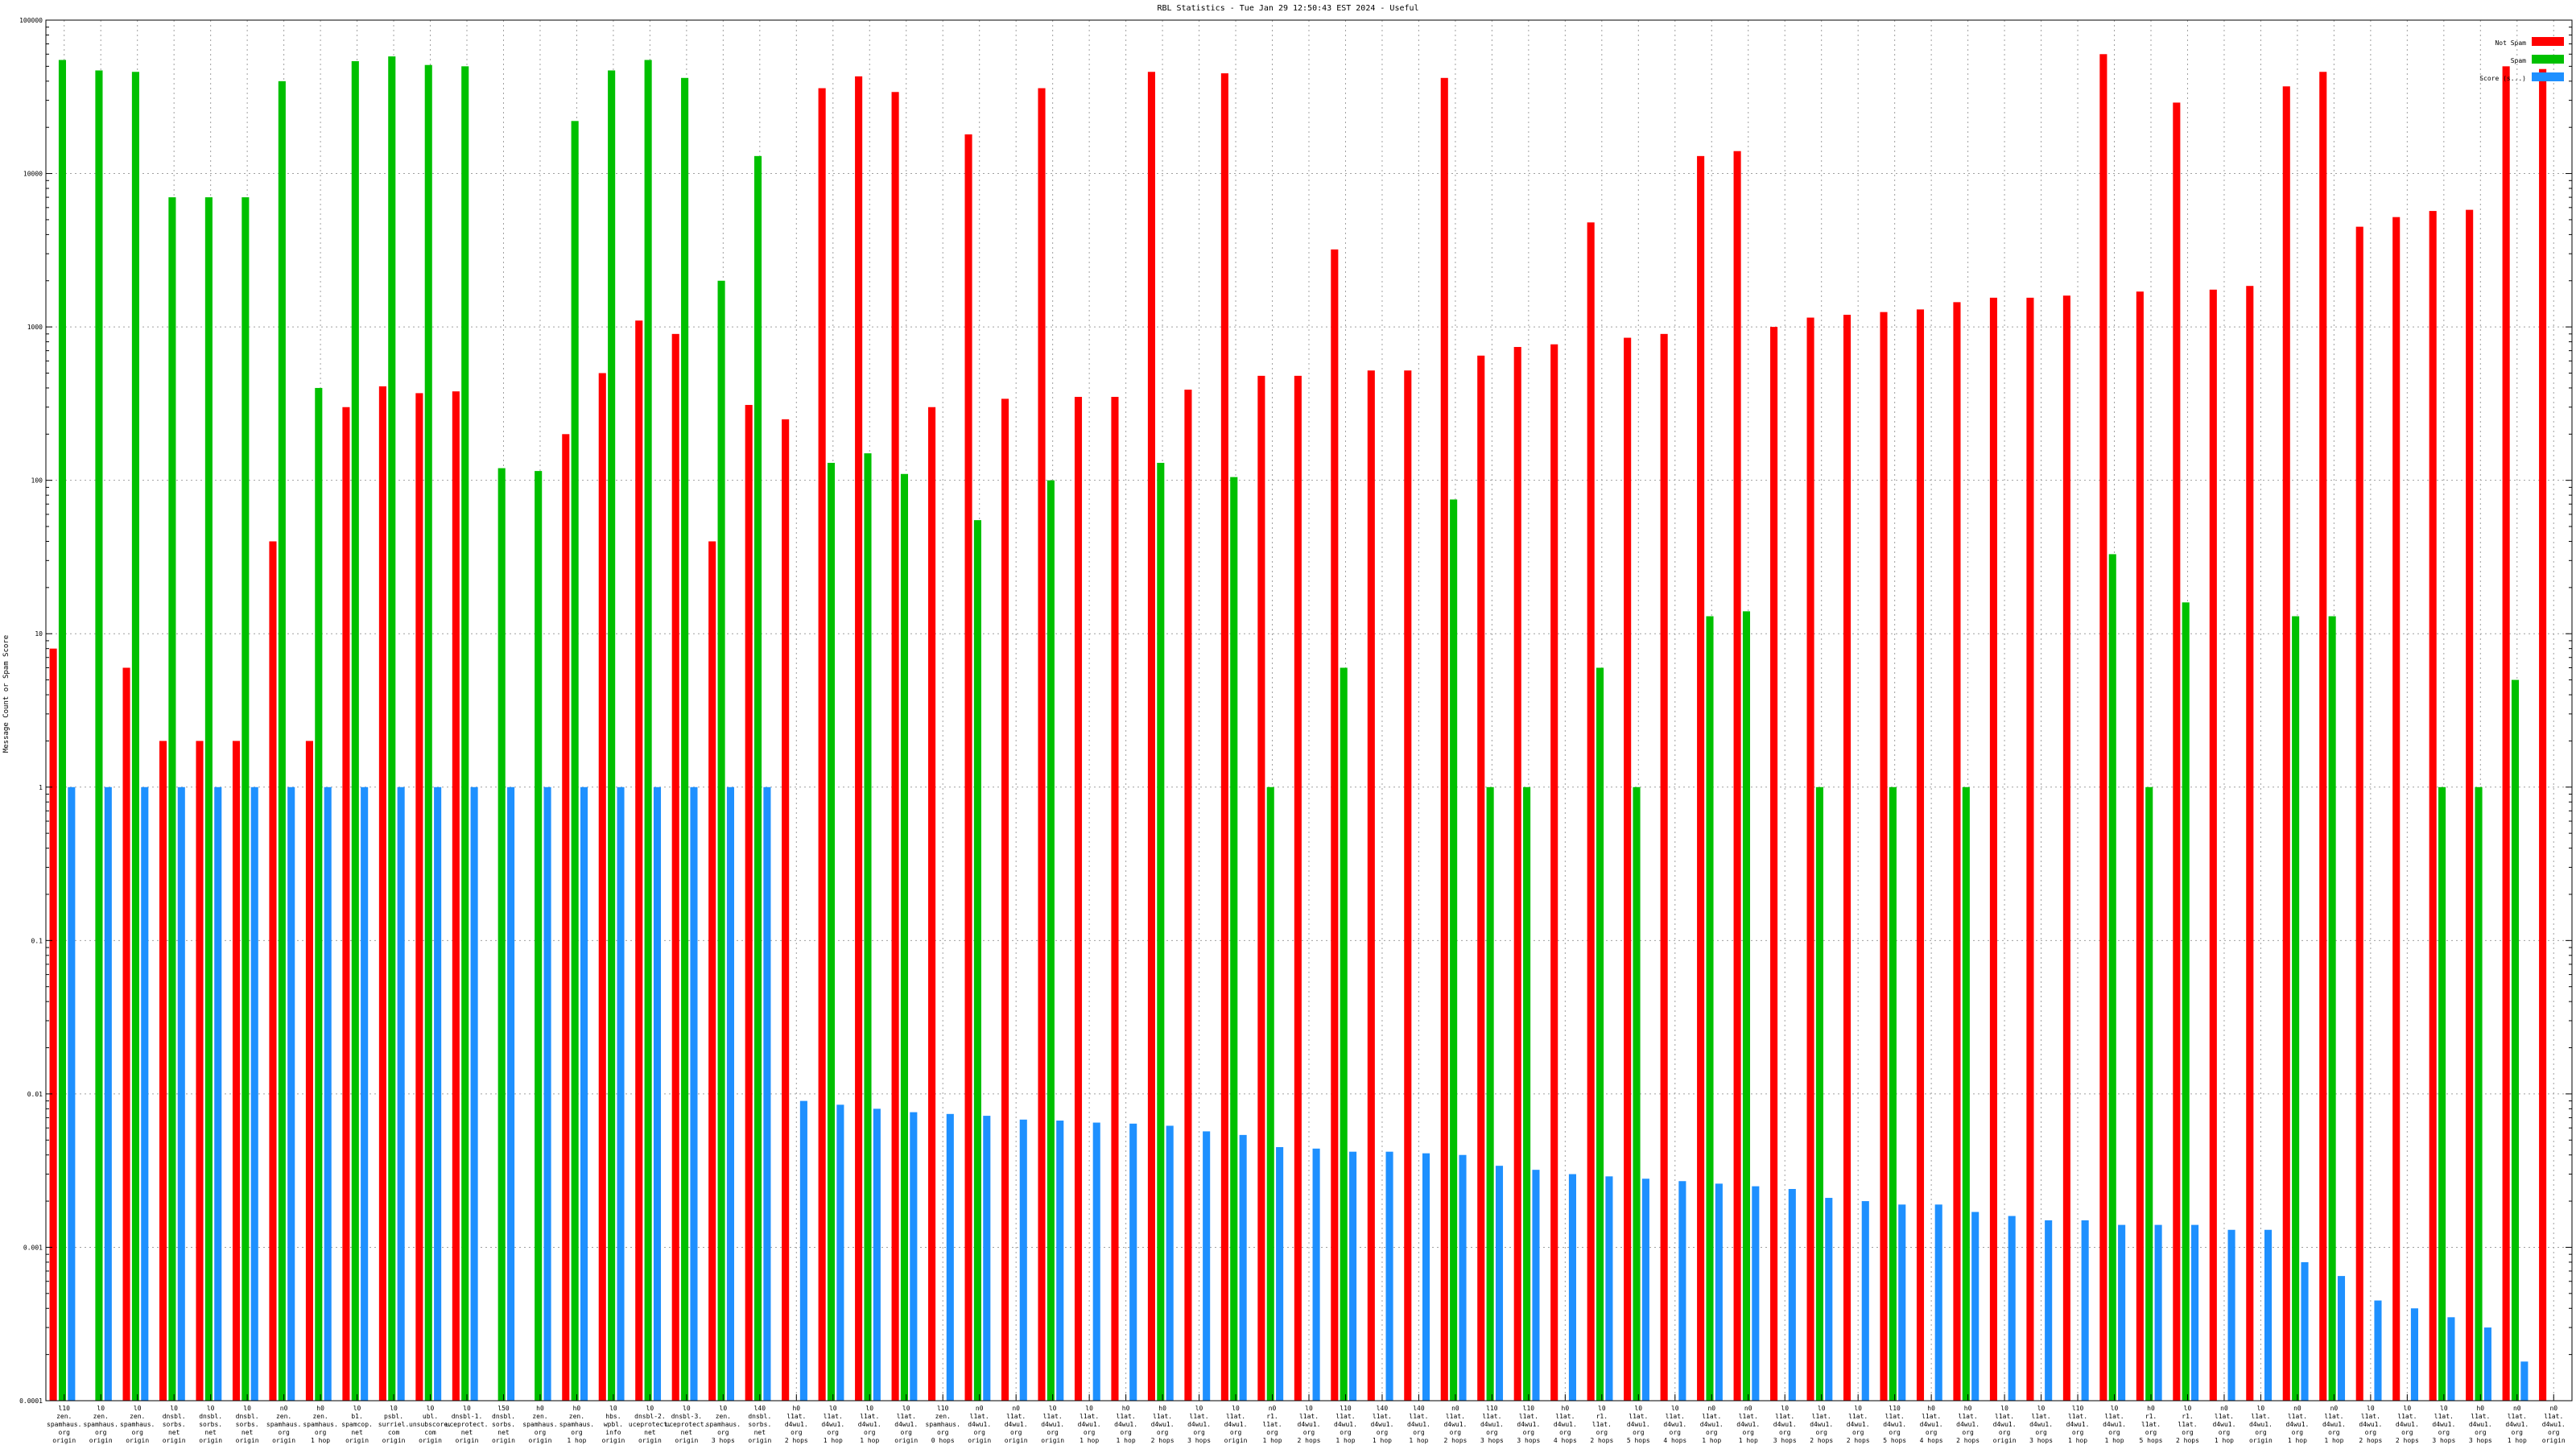 The image size is (2576, 1449). Describe the element at coordinates (1125, 1424) in the screenshot. I see `x-tick-label: h0 l1at. d4wu1. org 1 hop` at that location.